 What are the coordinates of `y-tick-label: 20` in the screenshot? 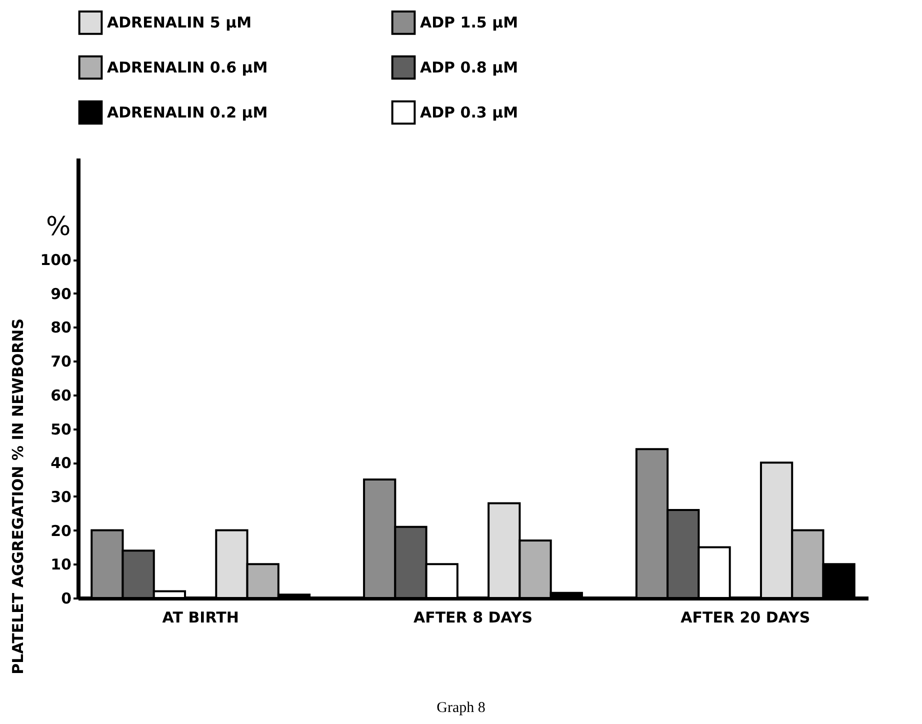 It's located at (61, 531).